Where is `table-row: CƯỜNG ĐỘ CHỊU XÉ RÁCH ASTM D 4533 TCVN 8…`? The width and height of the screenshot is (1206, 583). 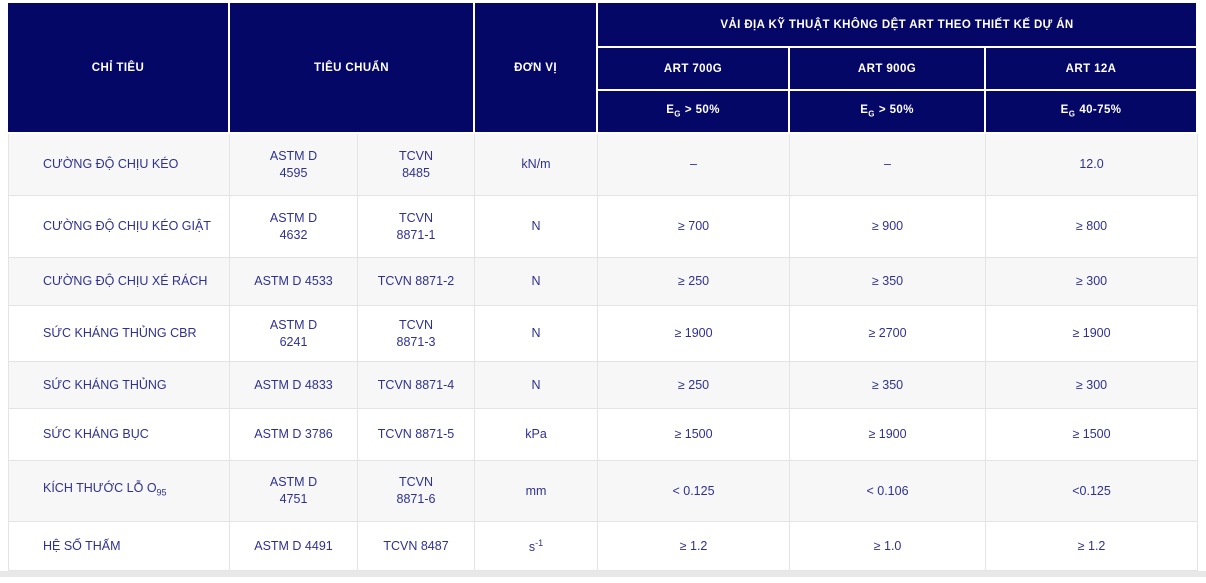 table-row: CƯỜNG ĐỘ CHỊU XÉ RÁCH ASTM D 4533 TCVN 8… is located at coordinates (603, 282).